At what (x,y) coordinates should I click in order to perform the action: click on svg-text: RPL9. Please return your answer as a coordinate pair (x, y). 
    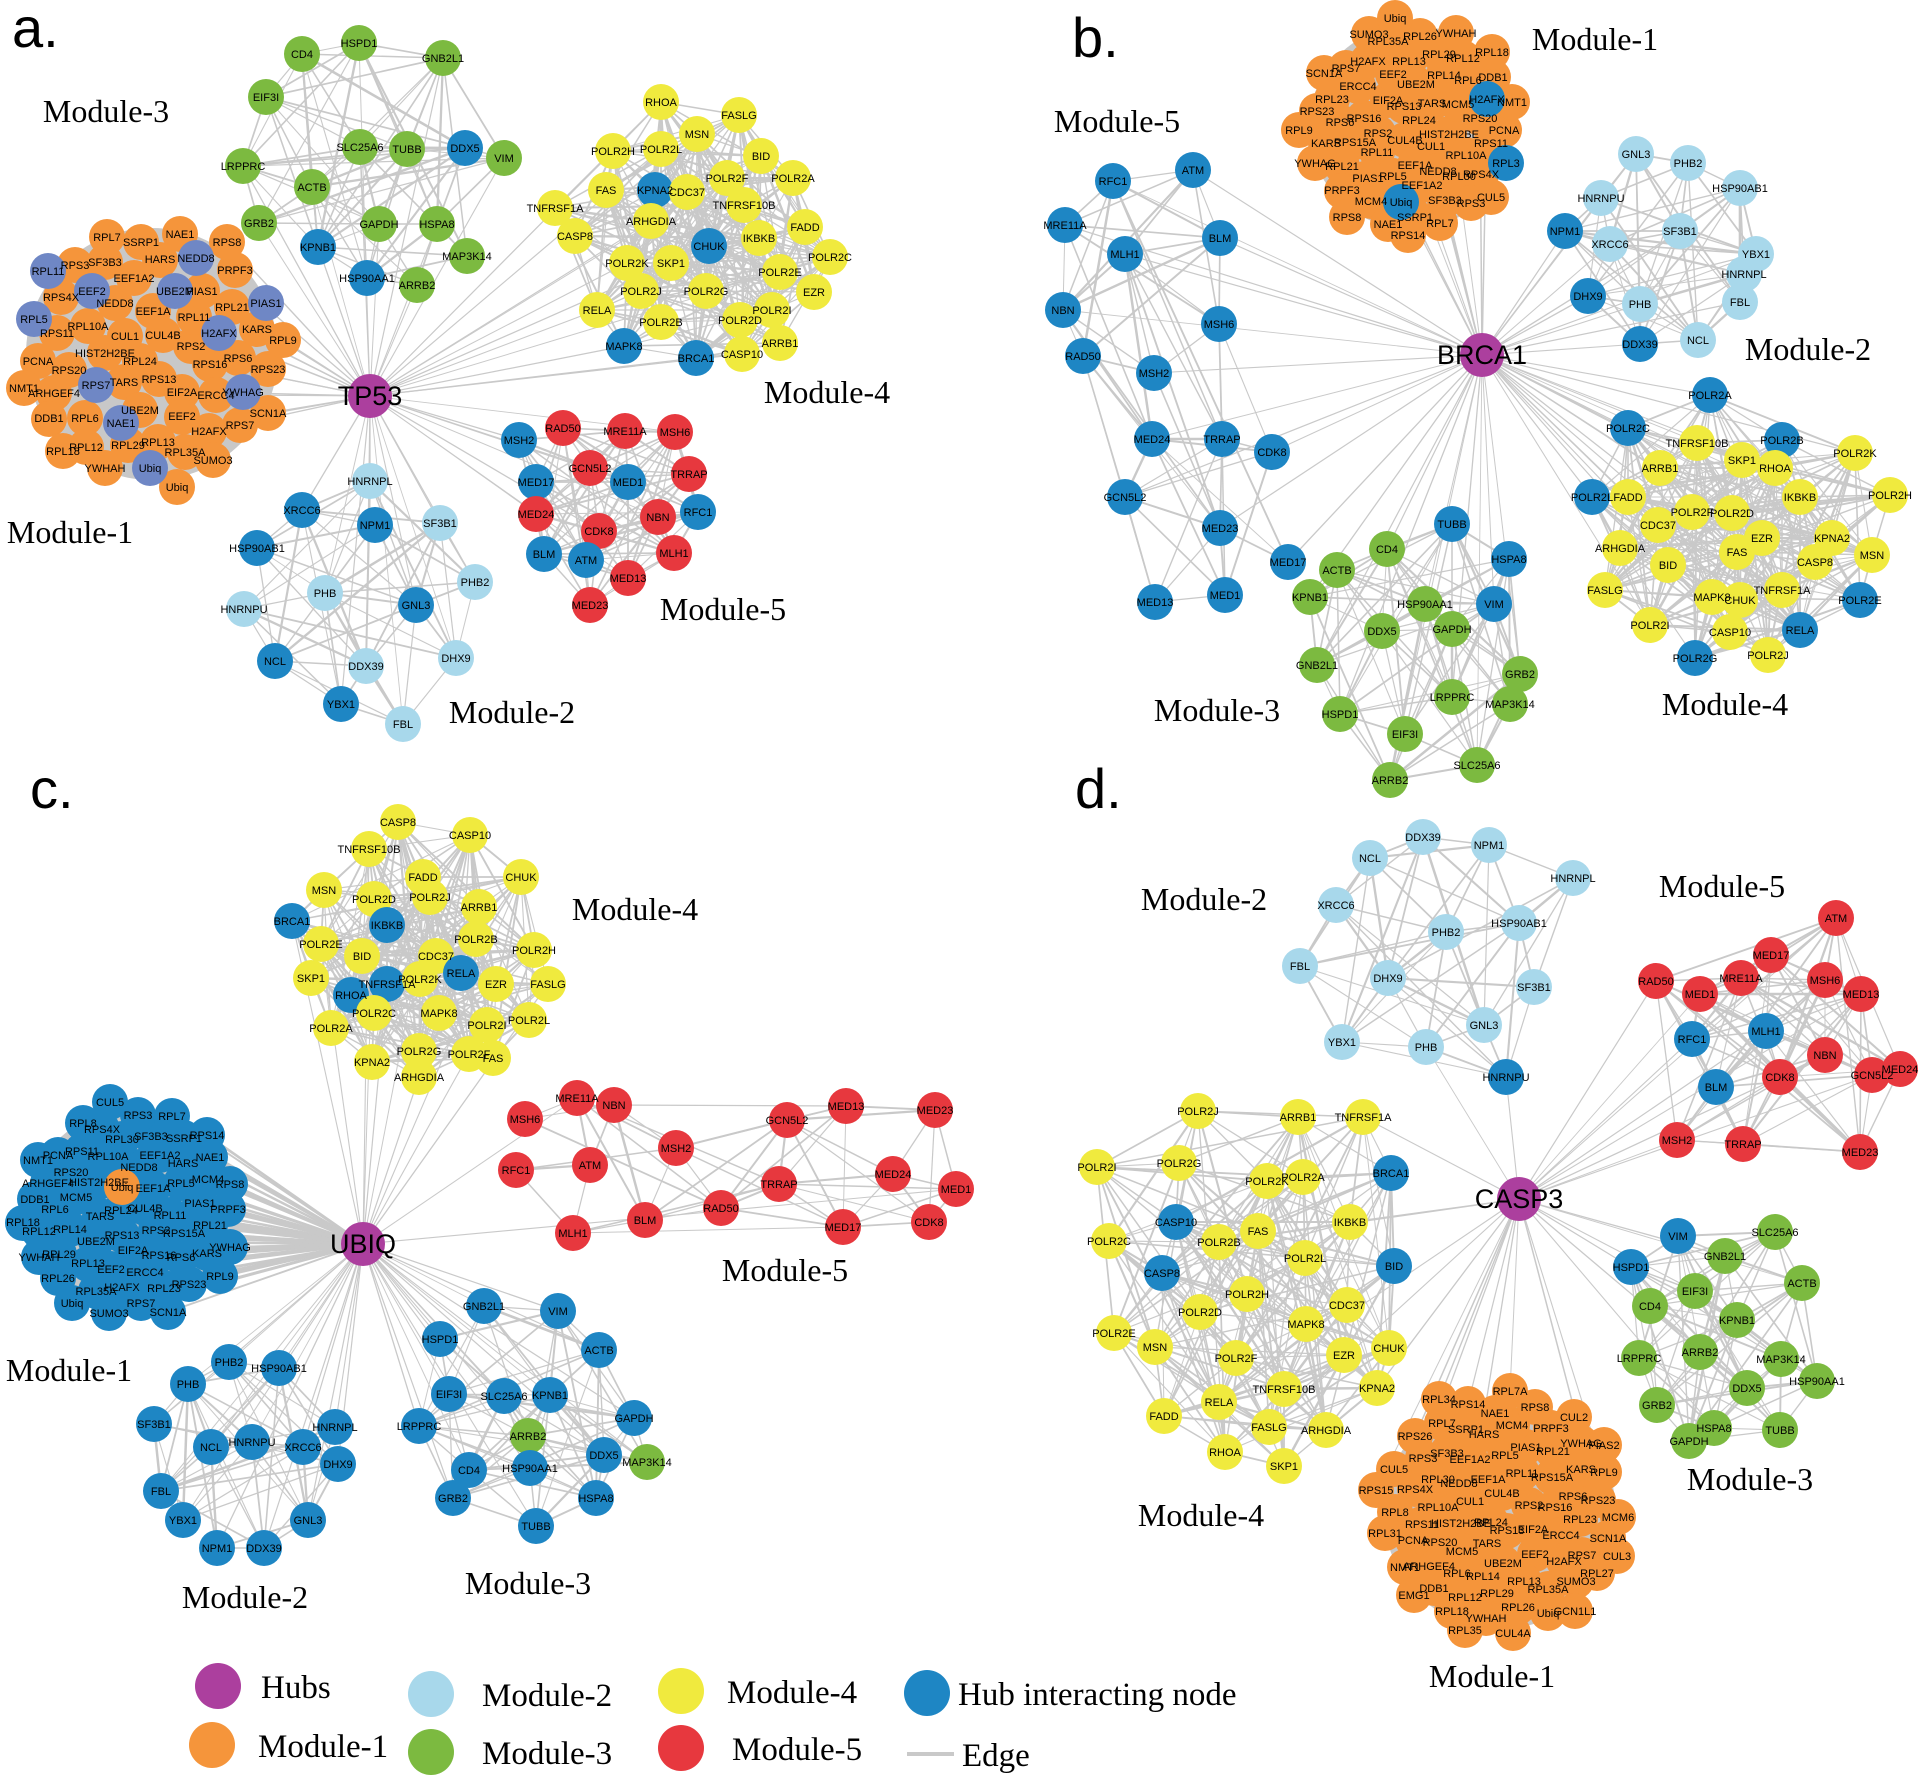
    Looking at the image, I should click on (1299, 131).